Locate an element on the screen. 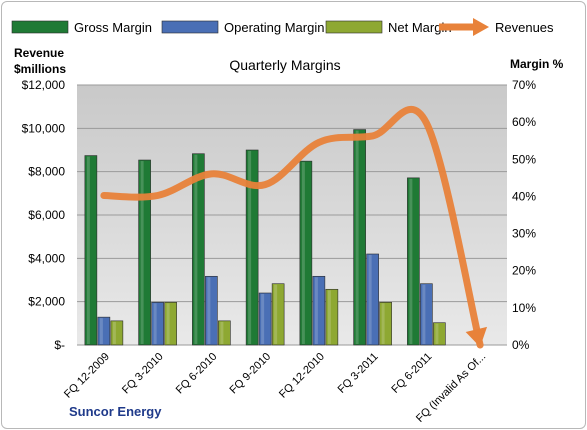  operating-margin-legend-swatch is located at coordinates (190, 27).